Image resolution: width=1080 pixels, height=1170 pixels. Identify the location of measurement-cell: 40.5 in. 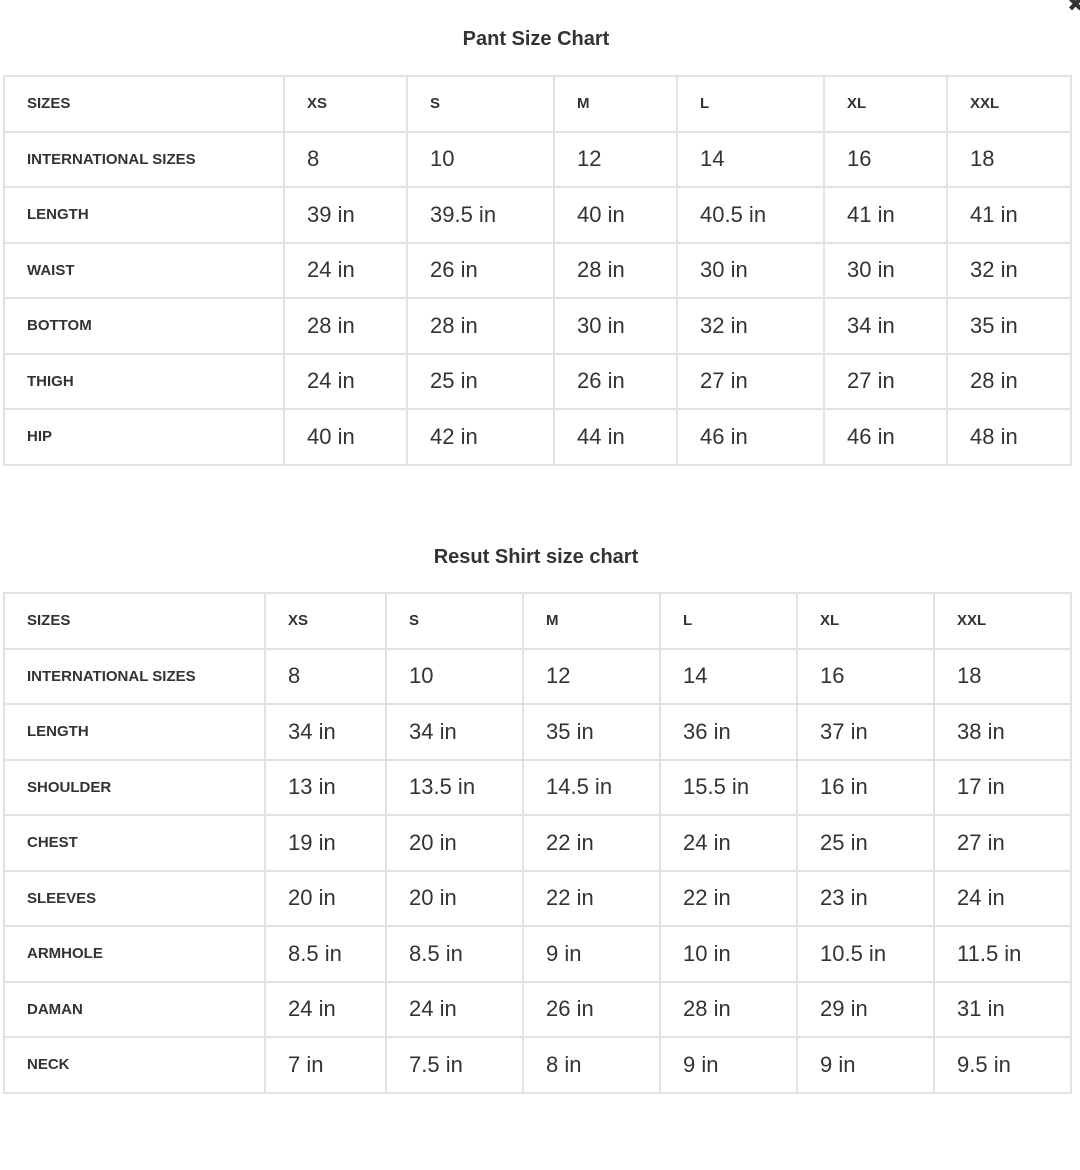
(750, 215).